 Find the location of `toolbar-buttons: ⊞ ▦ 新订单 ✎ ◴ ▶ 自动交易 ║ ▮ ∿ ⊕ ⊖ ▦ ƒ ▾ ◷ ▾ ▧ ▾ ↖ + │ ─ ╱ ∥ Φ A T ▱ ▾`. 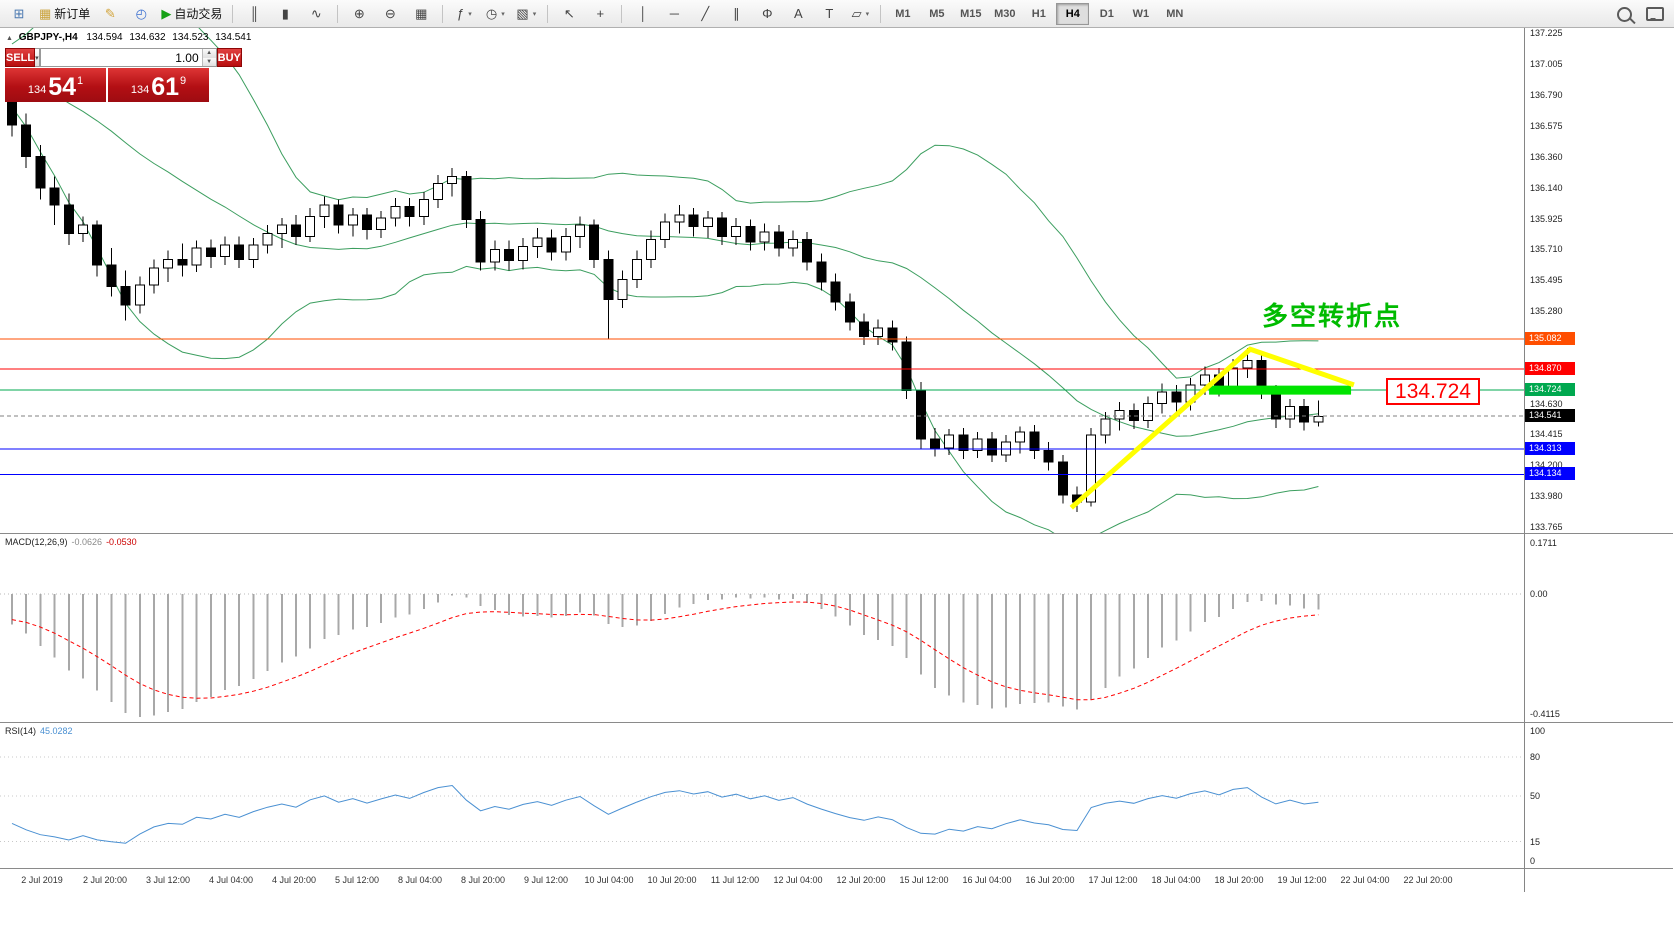

toolbar-buttons: ⊞ ▦ 新订单 ✎ ◴ ▶ 自动交易 ║ ▮ ∿ ⊕ ⊖ ▦ ƒ ▾ ◷ ▾ ▧ ▾ ↖ + │ ─ ╱ ∥ Φ A T ▱ ▾ is located at coordinates (439, 14).